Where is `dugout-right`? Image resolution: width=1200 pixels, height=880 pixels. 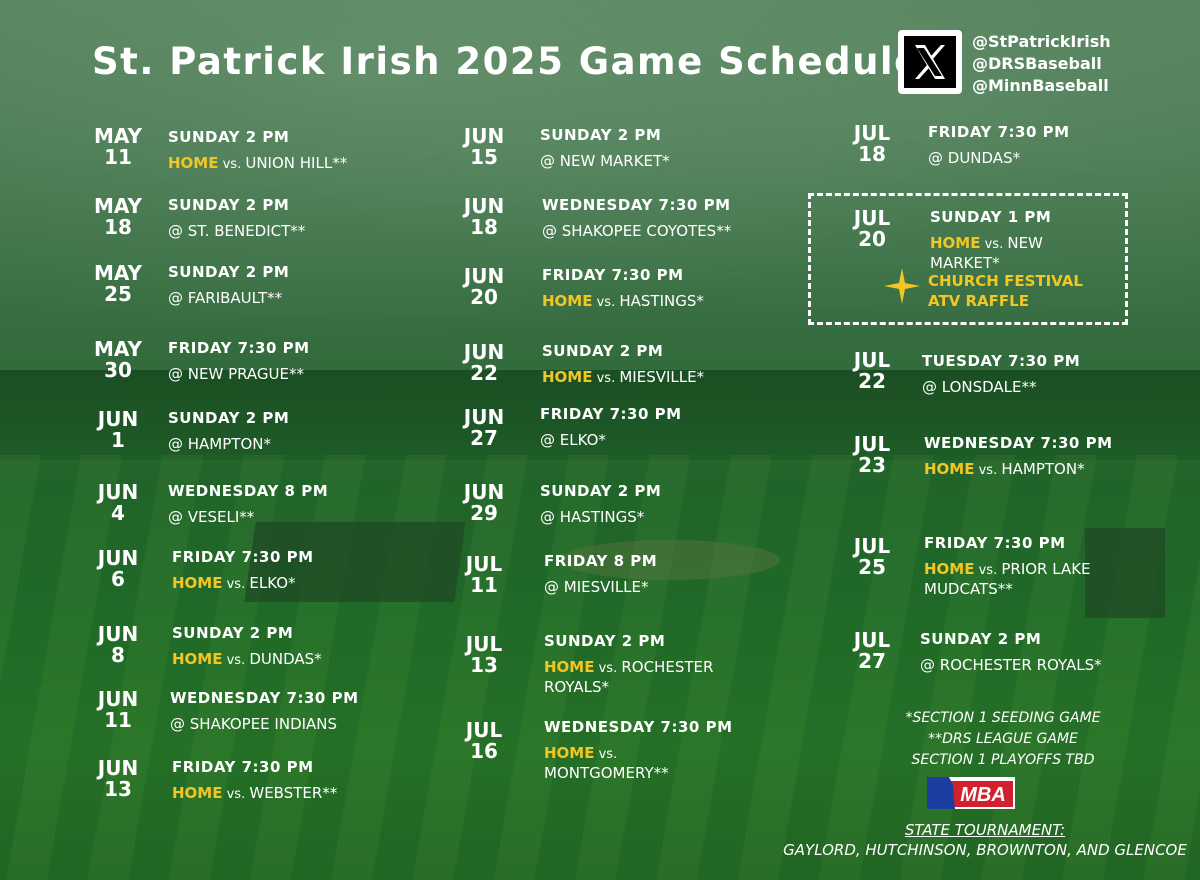 dugout-right is located at coordinates (1125, 573).